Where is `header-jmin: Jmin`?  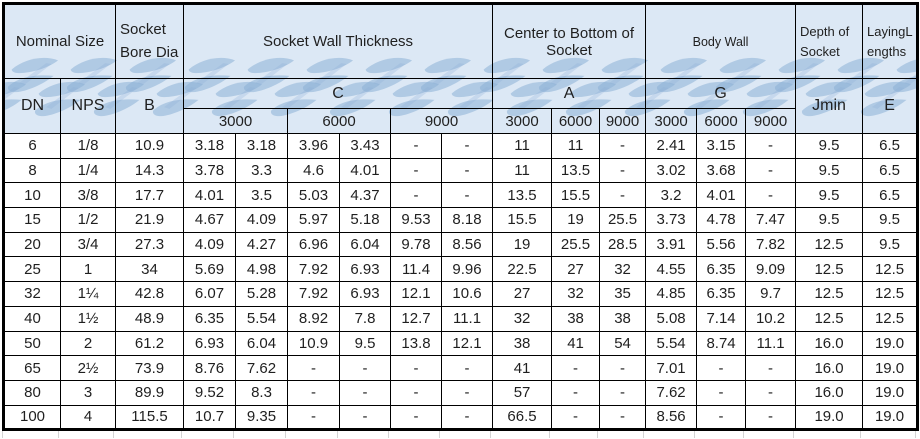
header-jmin: Jmin is located at coordinates (829, 106).